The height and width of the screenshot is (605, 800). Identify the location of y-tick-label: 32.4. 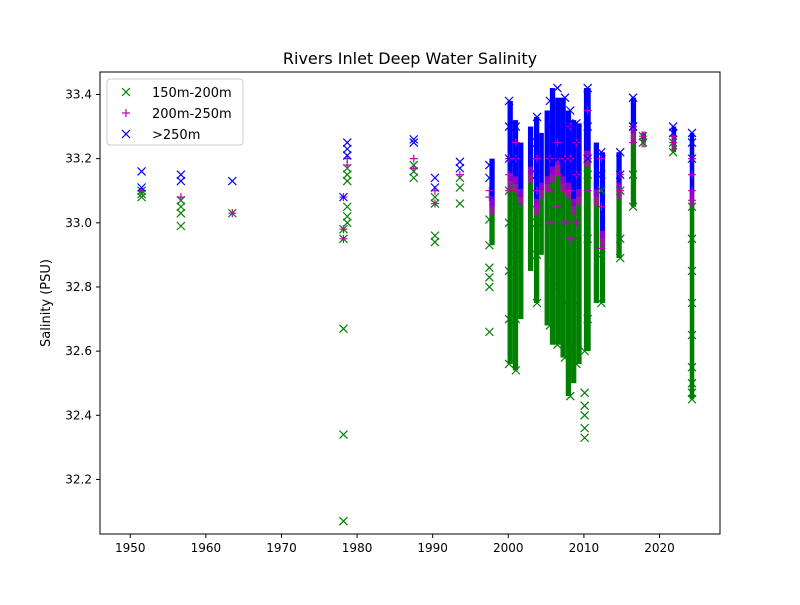
(78, 415).